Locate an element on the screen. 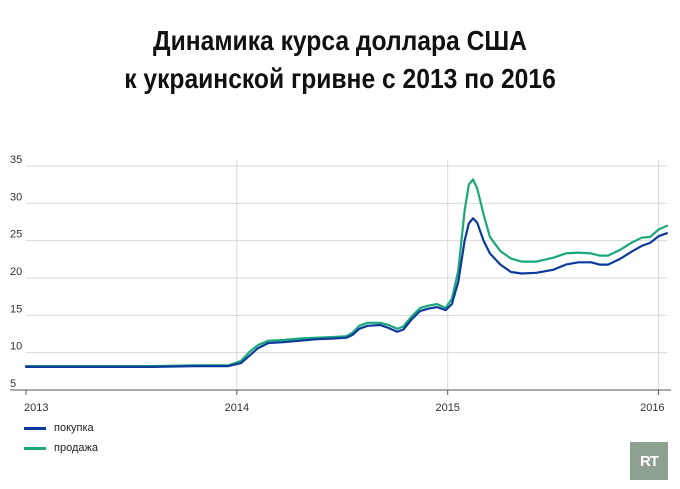 The width and height of the screenshot is (680, 489). legend-item-sell: продажа is located at coordinates (61, 448).